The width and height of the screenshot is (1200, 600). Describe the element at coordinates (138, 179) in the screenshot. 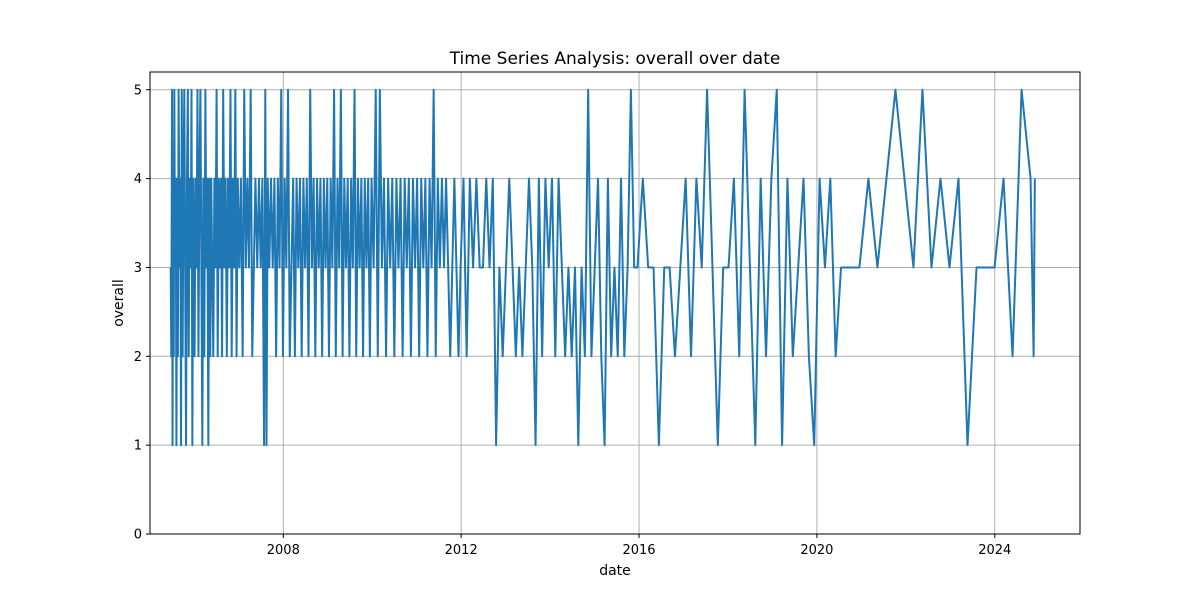

I see `y-tick-label: 4` at that location.